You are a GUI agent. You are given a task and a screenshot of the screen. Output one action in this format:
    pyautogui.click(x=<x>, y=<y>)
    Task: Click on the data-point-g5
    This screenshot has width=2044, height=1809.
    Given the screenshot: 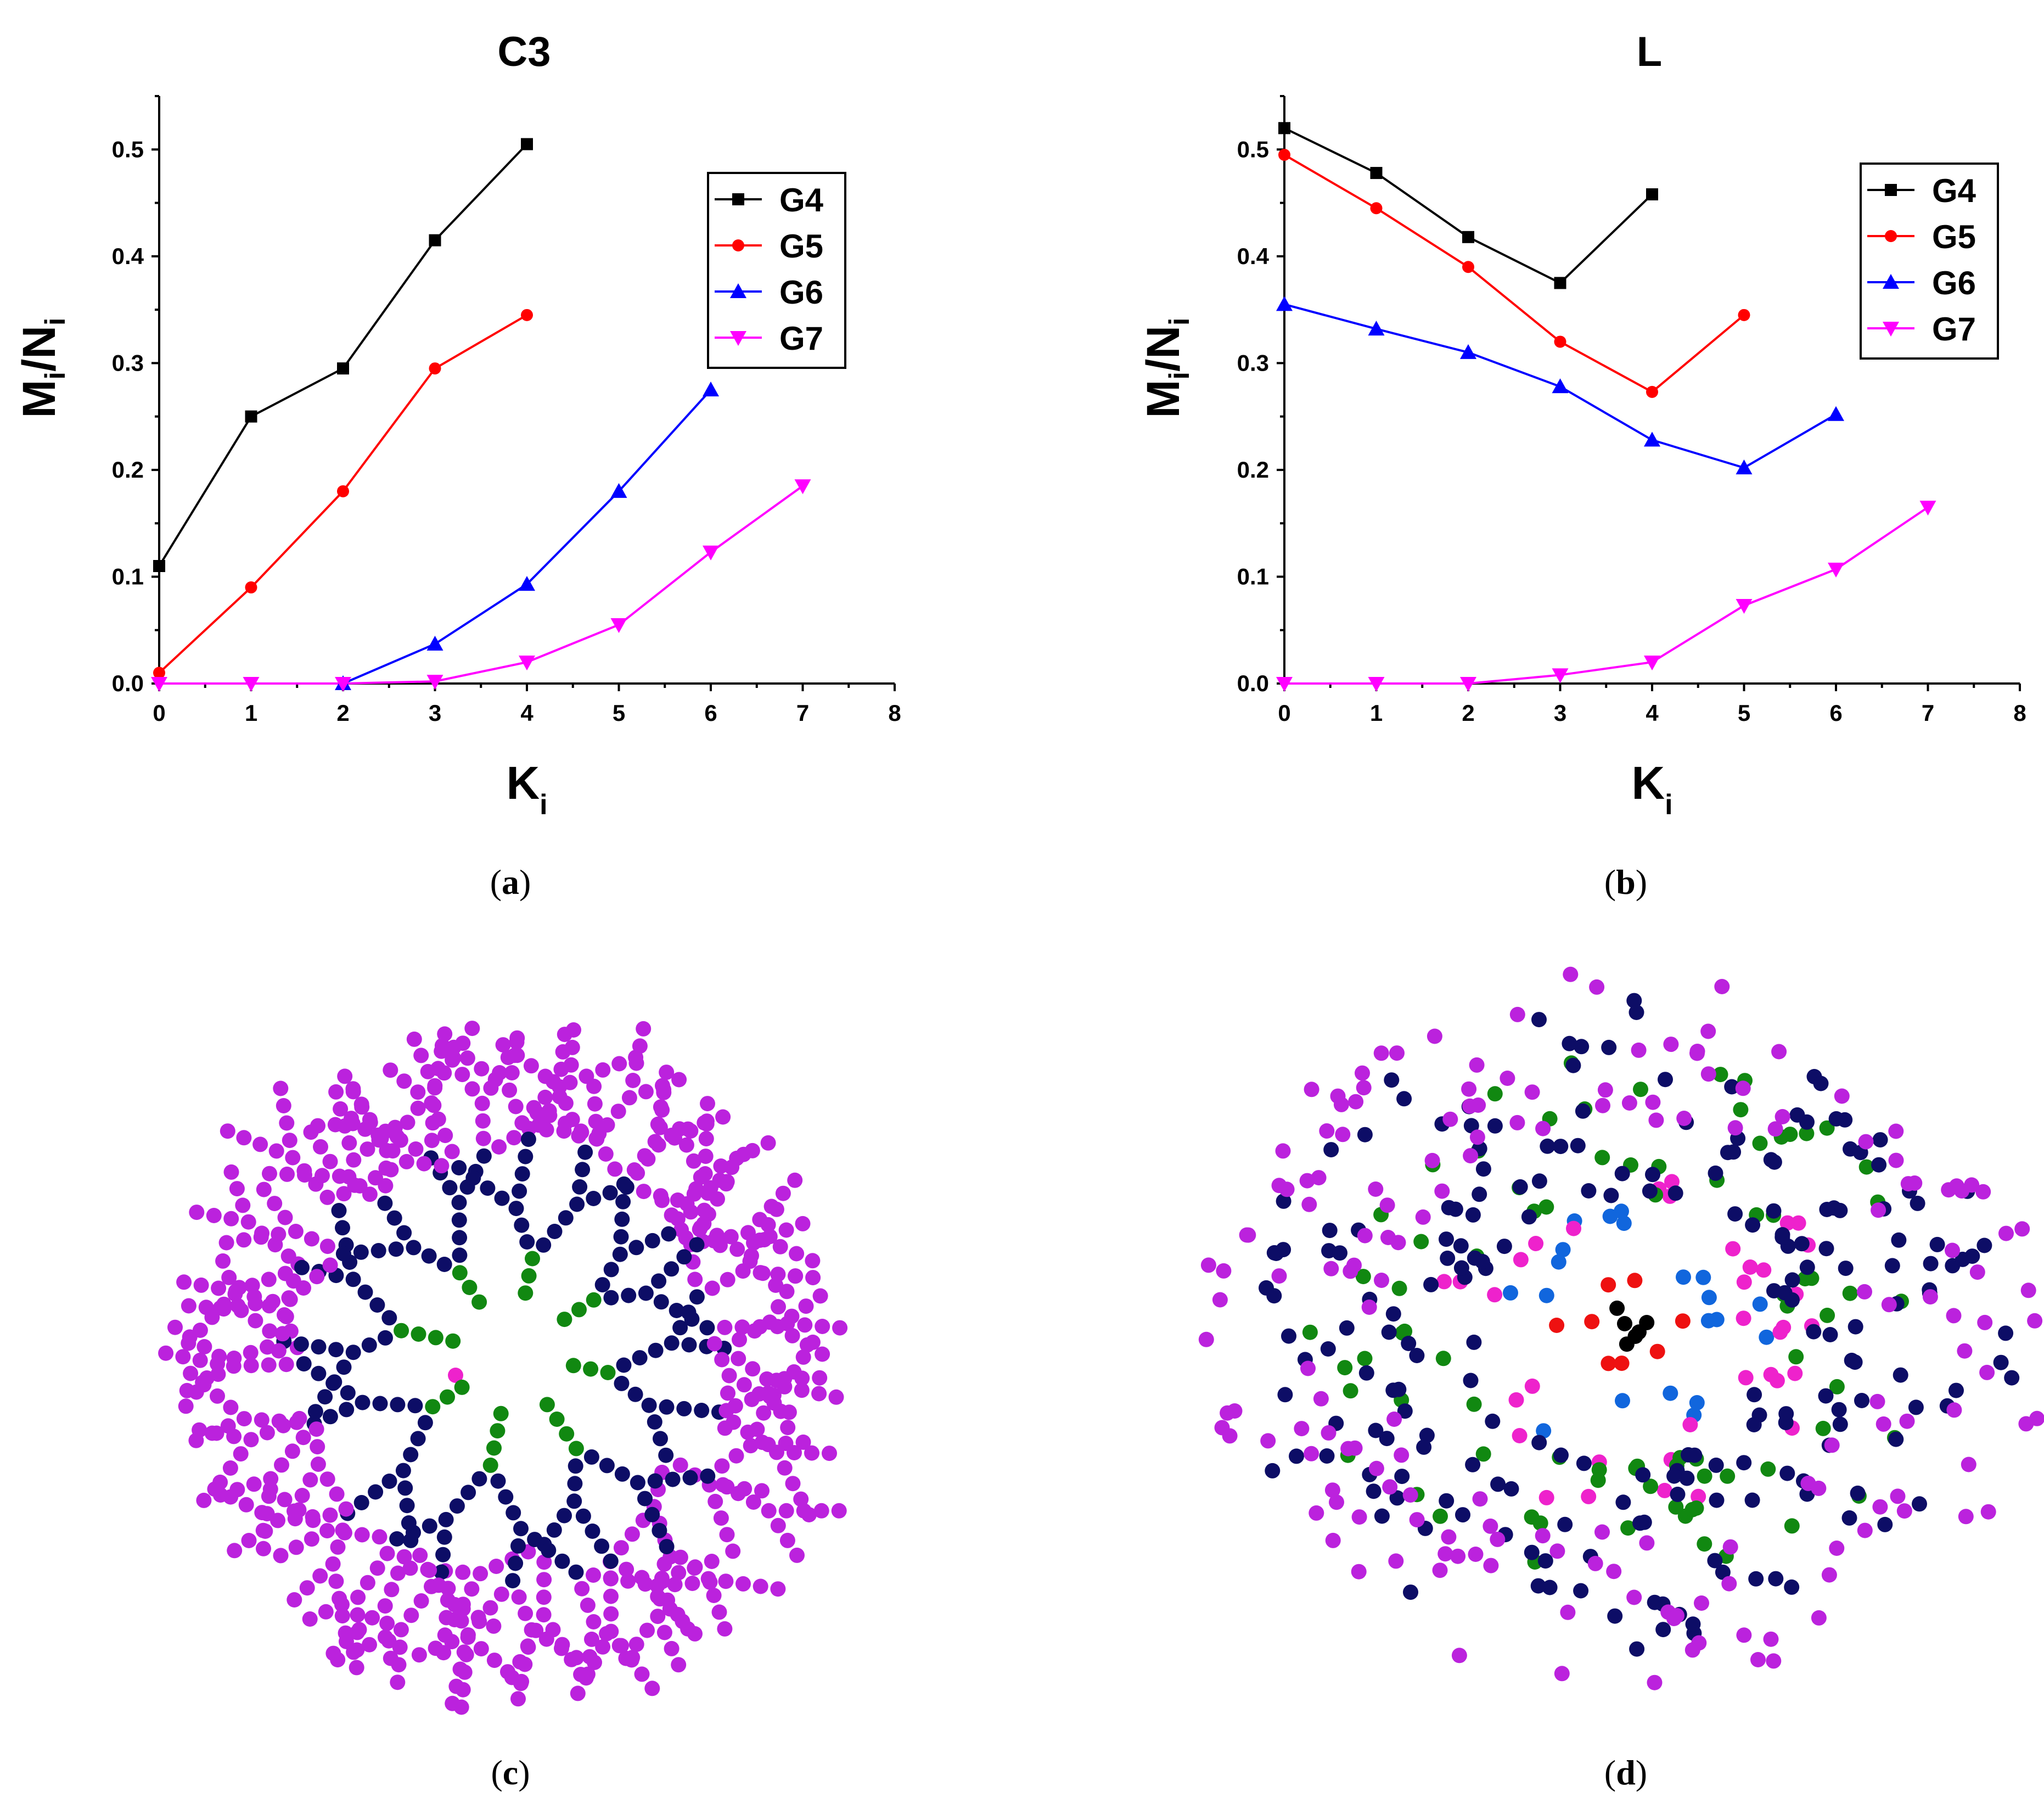 What is the action you would take?
    pyautogui.click(x=1284, y=155)
    